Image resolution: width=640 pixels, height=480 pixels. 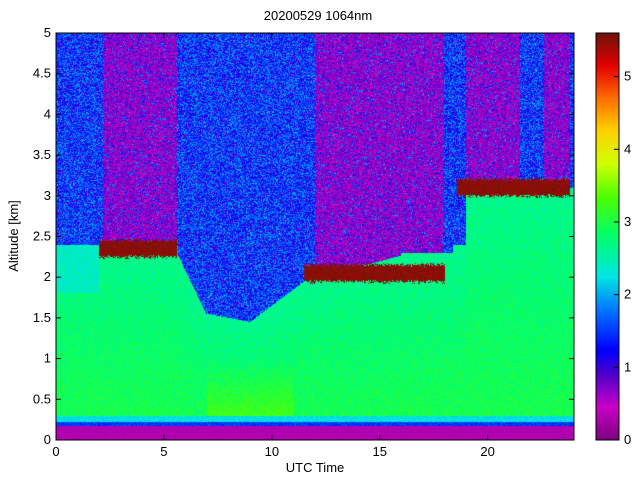 What do you see at coordinates (42, 317) in the screenshot?
I see `y-tick-label: 1.5` at bounding box center [42, 317].